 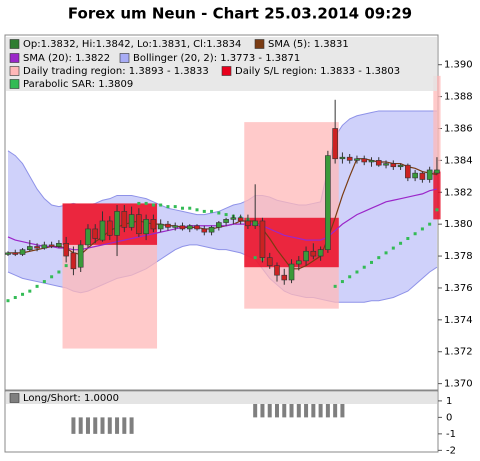 I want to click on legend-background, so click(x=221, y=64).